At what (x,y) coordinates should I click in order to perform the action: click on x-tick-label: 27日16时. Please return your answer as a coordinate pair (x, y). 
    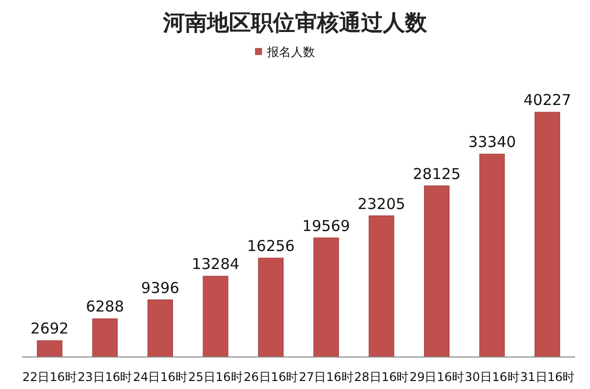
    Looking at the image, I should click on (326, 377).